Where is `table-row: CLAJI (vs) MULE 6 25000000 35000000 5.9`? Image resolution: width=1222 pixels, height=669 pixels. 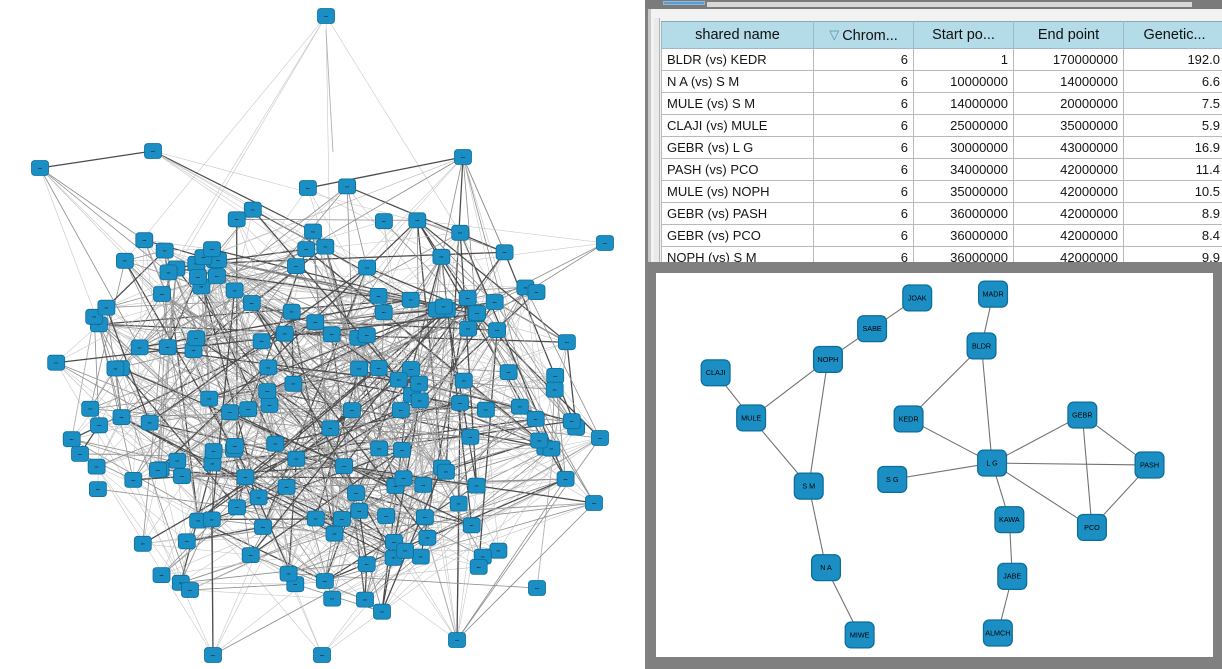
table-row: CLAJI (vs) MULE 6 25000000 35000000 5.9 is located at coordinates (941, 125).